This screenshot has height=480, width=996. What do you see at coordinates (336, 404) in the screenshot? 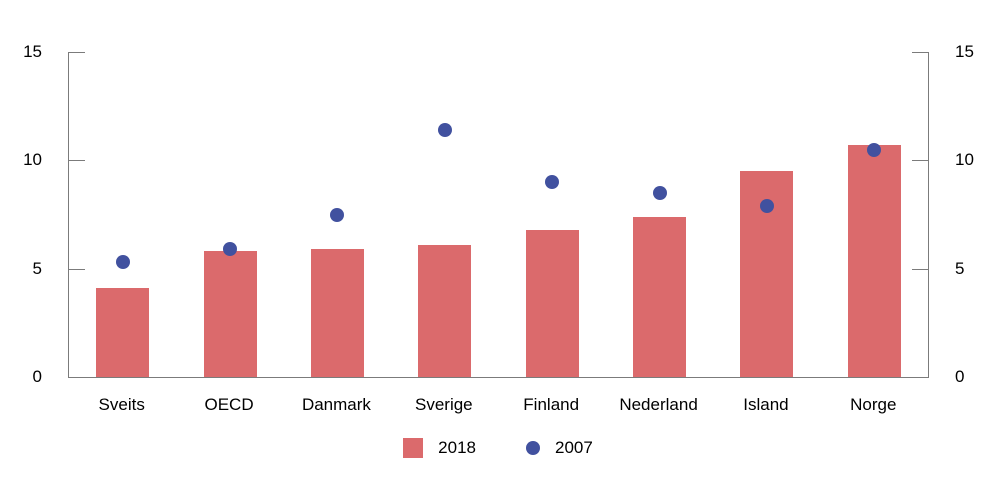
I see `category-label-Danmark: Danmark` at bounding box center [336, 404].